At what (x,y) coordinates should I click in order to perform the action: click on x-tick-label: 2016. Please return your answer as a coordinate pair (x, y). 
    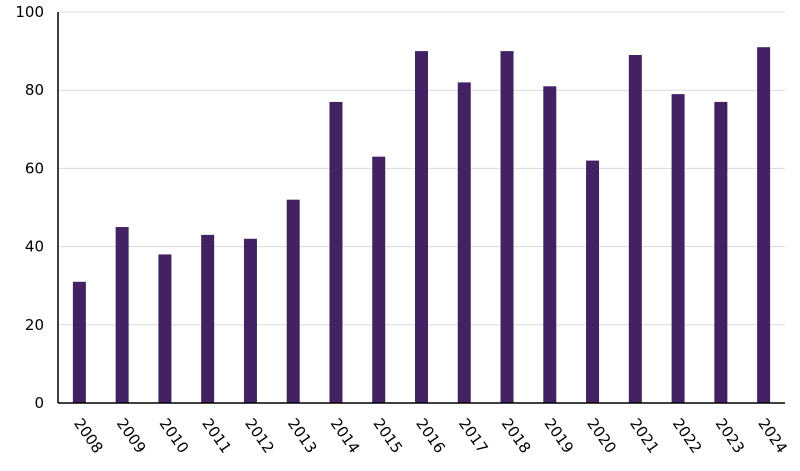
    Looking at the image, I should click on (430, 436).